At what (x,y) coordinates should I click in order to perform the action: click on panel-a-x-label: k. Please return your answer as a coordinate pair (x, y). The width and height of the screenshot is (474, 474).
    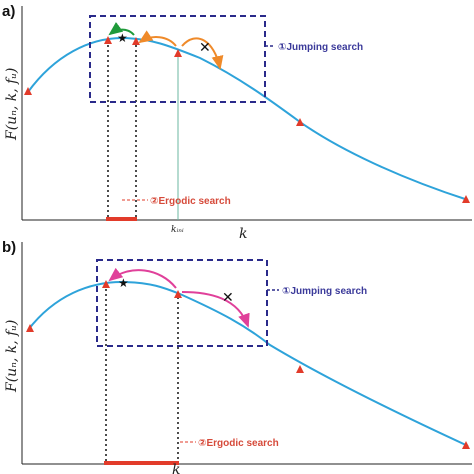
    Looking at the image, I should click on (243, 234).